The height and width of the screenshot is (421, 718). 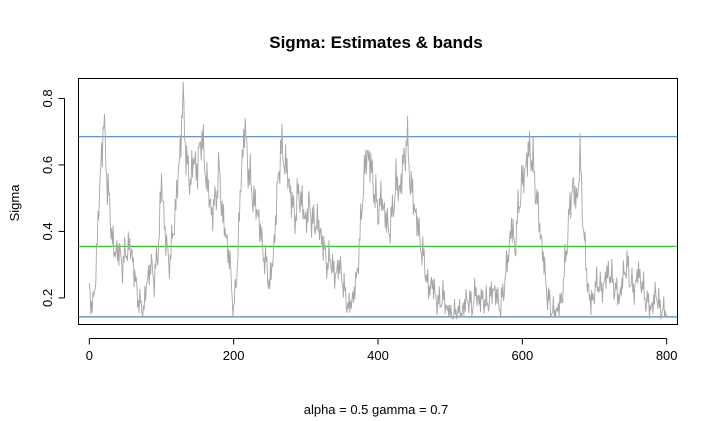 What do you see at coordinates (522, 355) in the screenshot?
I see `x-tick-label: 600` at bounding box center [522, 355].